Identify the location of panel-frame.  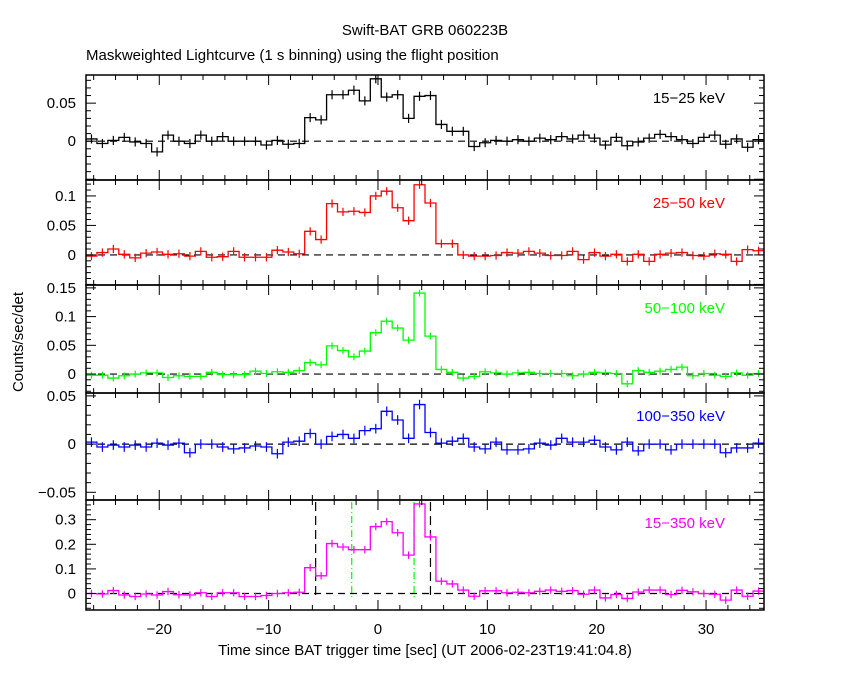
(425, 555).